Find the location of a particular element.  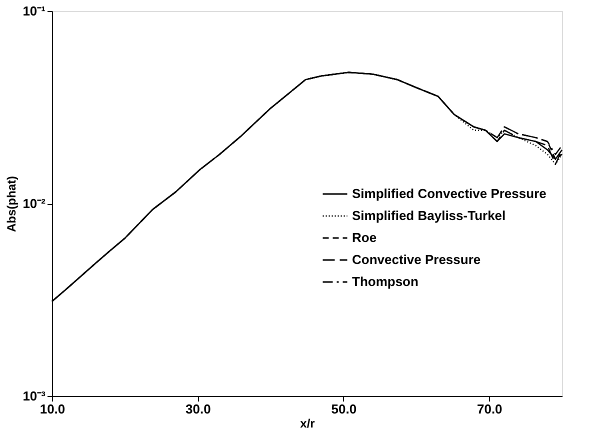

legend-label: Convective Pressure is located at coordinates (416, 259).